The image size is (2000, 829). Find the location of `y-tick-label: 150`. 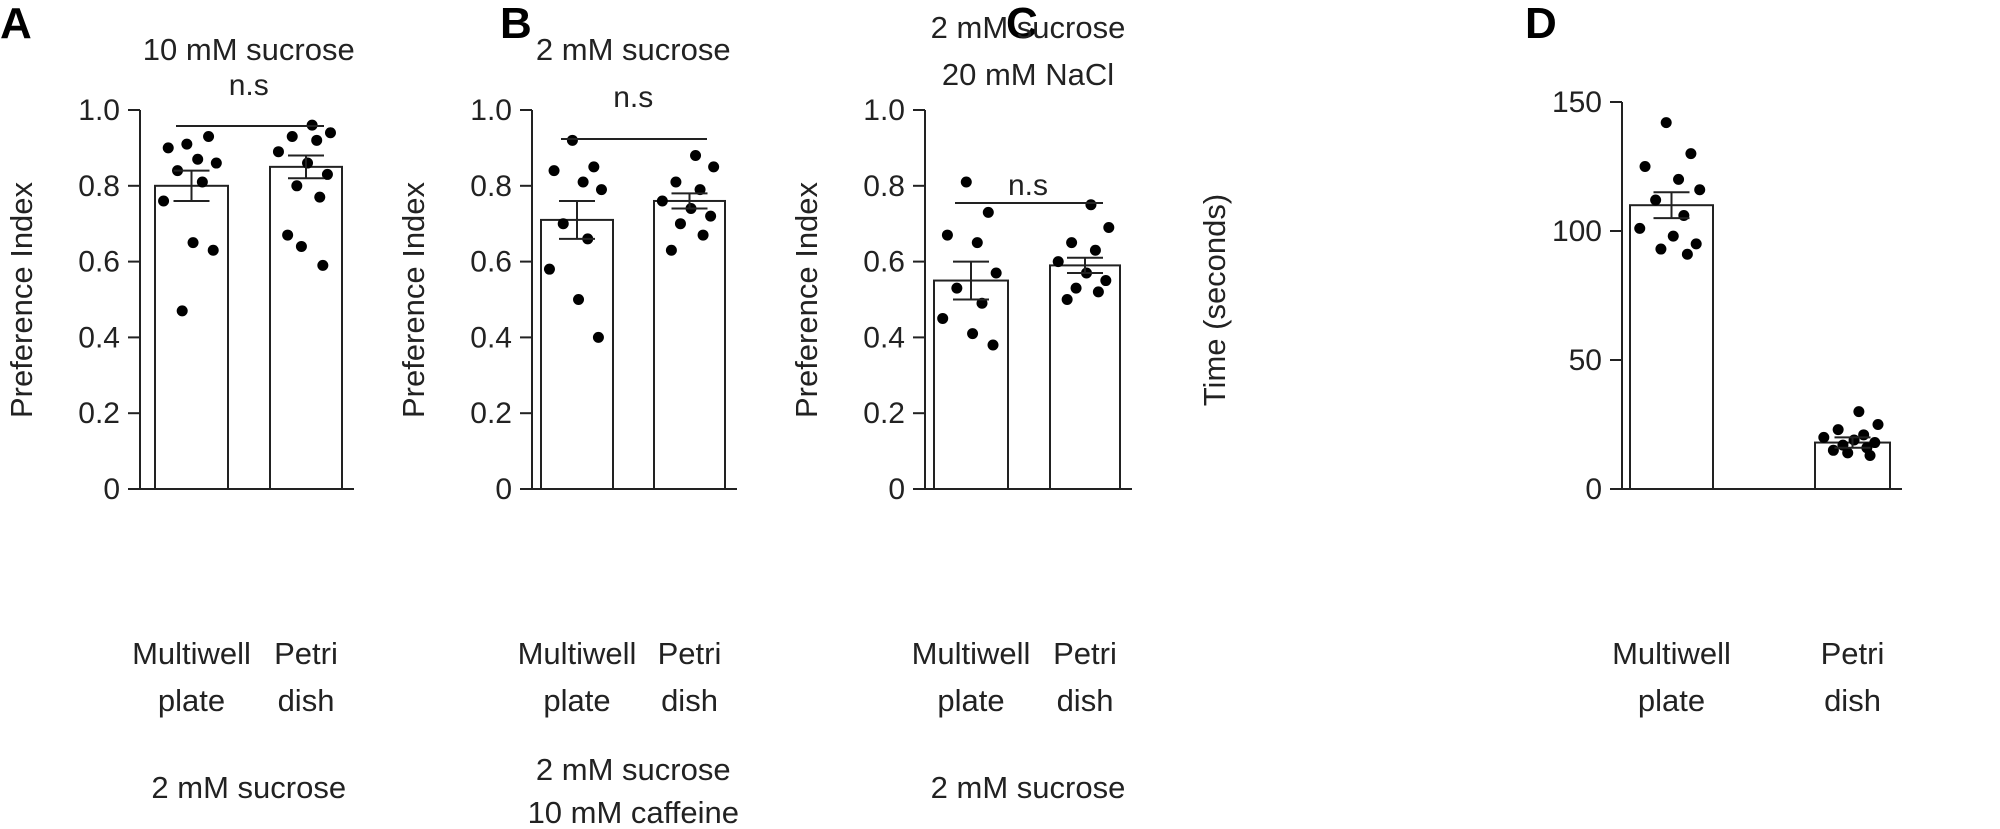

y-tick-label: 150 is located at coordinates (1577, 102).